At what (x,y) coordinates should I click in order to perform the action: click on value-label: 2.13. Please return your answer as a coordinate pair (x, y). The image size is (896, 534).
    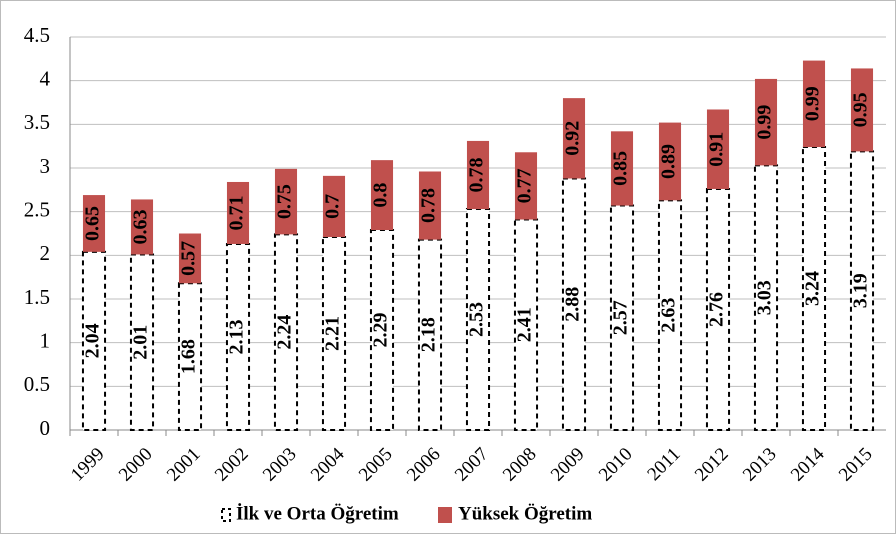
    Looking at the image, I should click on (237, 336).